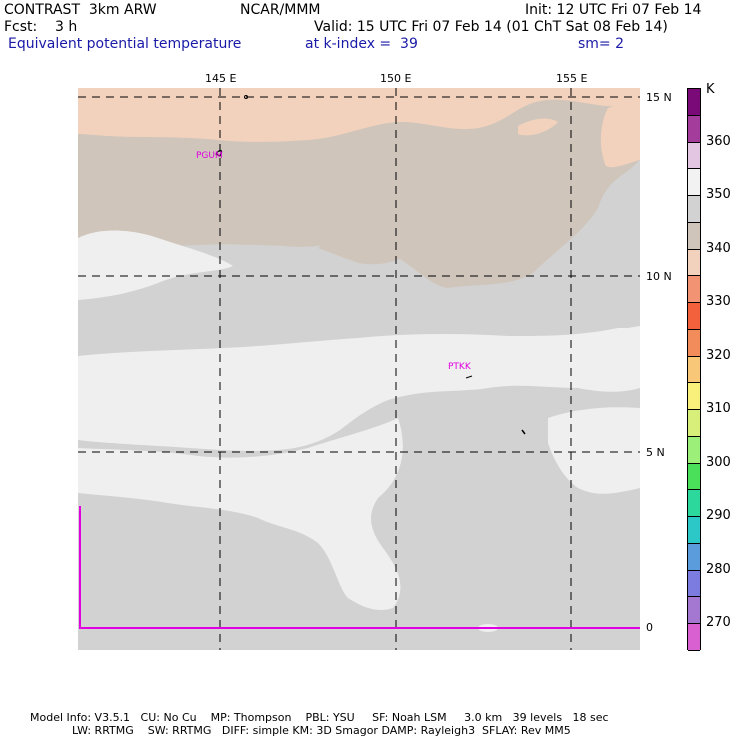 The image size is (740, 740). I want to click on colorbar-tick-label: 280, so click(718, 569).